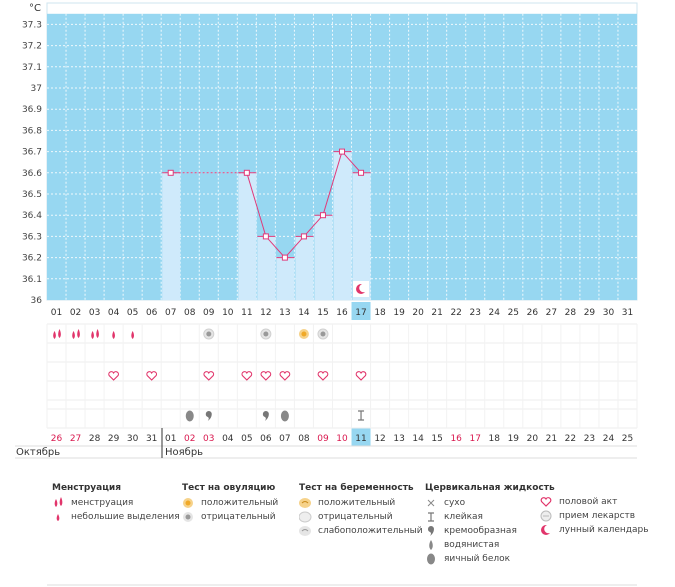 The height and width of the screenshot is (587, 675). I want to click on cycle-date-label: 07, so click(284, 439).